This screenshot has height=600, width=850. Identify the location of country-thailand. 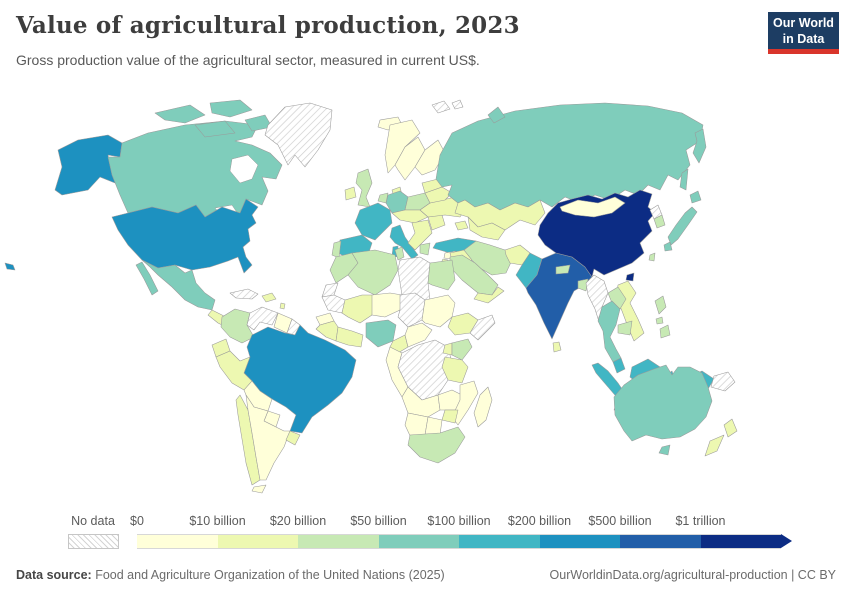
(609, 331).